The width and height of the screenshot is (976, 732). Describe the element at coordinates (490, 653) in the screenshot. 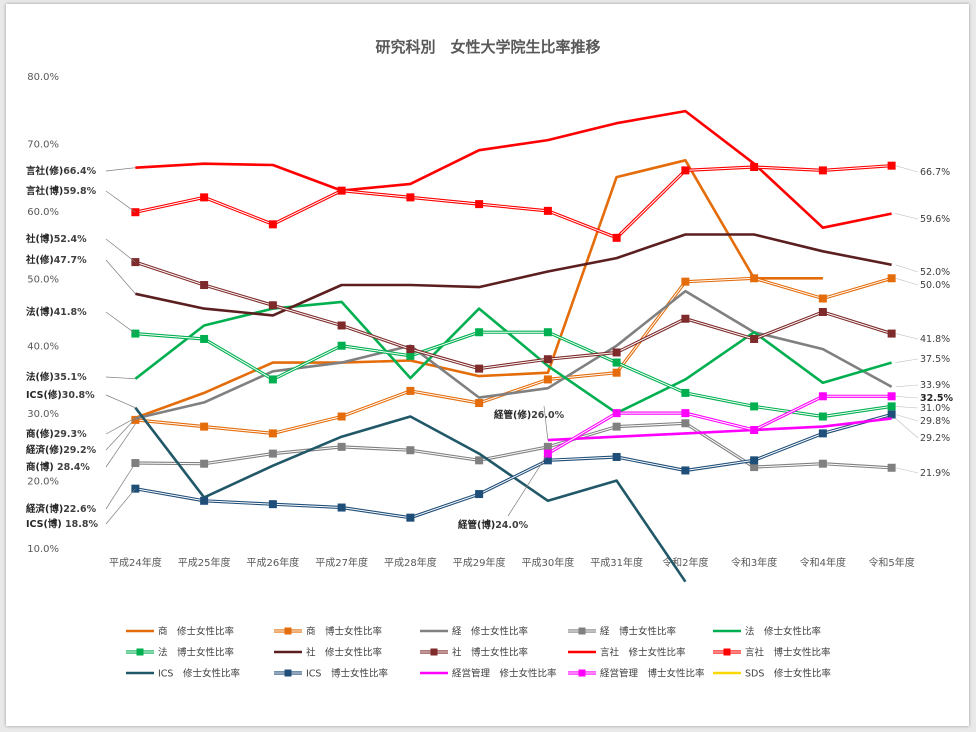

I see `legend-label: 社 博士女性比率` at that location.